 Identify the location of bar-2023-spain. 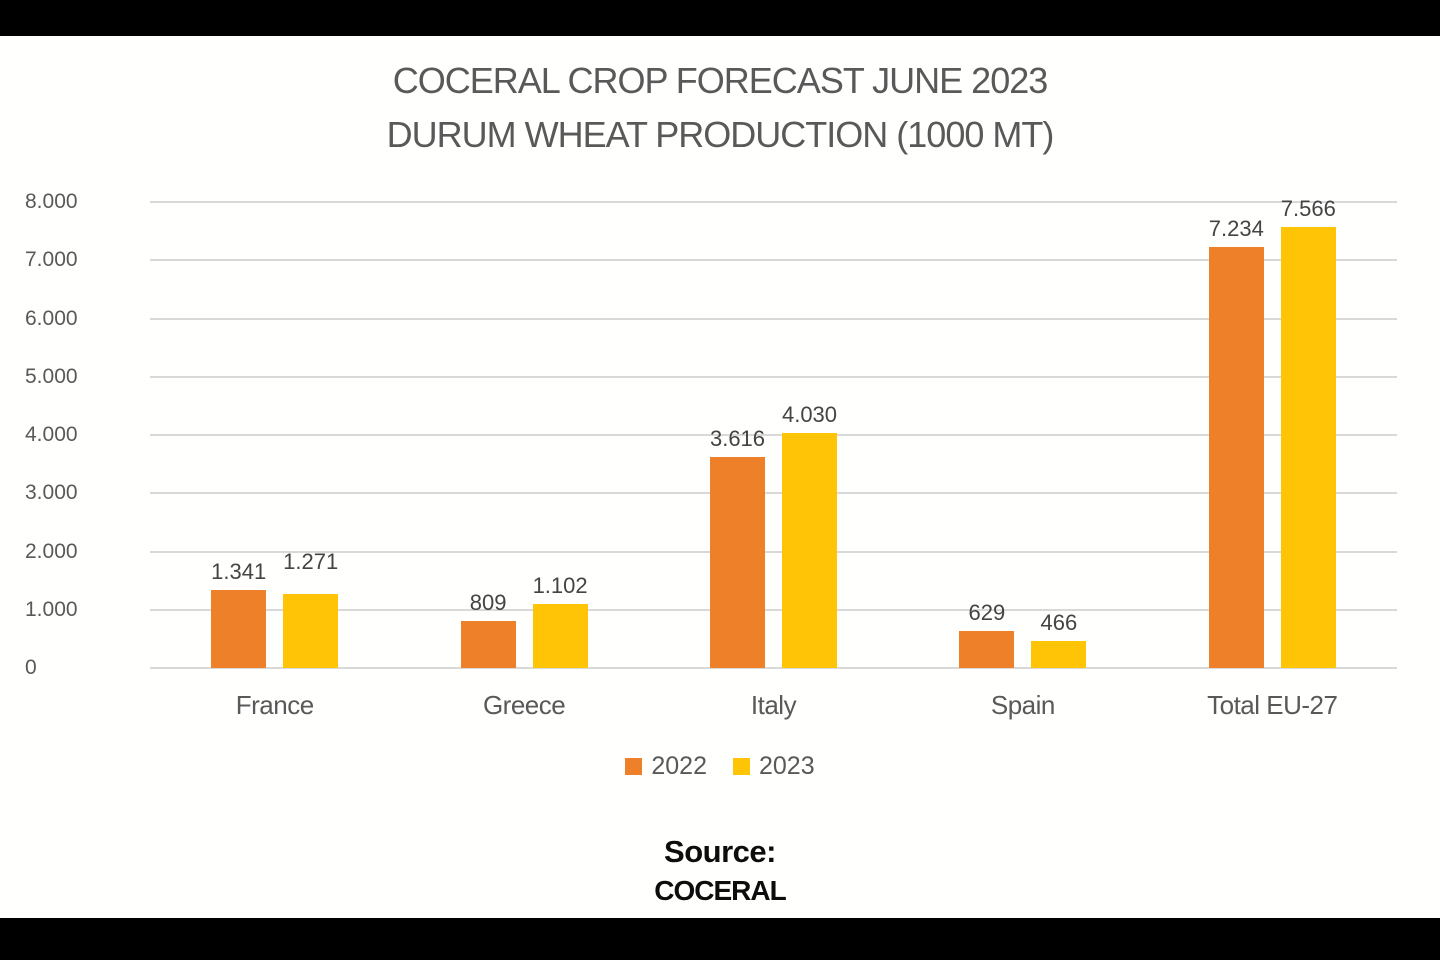
(1059, 654).